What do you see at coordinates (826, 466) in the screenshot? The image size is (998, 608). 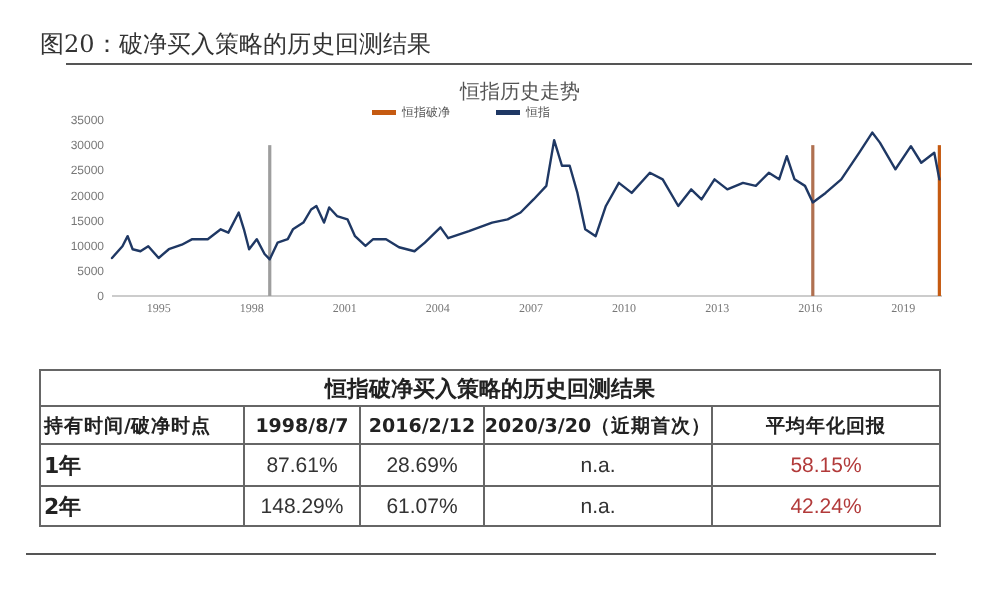 I see `text: 58.15%` at bounding box center [826, 466].